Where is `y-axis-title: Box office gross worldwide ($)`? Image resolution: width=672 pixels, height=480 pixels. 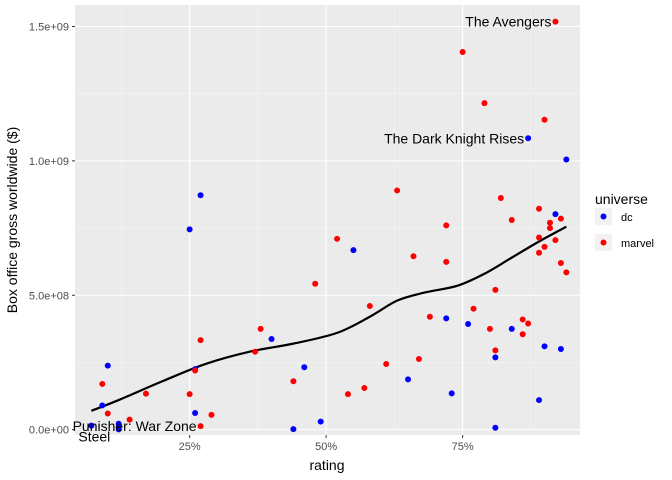
y-axis-title: Box office gross worldwide ($) is located at coordinates (12, 220).